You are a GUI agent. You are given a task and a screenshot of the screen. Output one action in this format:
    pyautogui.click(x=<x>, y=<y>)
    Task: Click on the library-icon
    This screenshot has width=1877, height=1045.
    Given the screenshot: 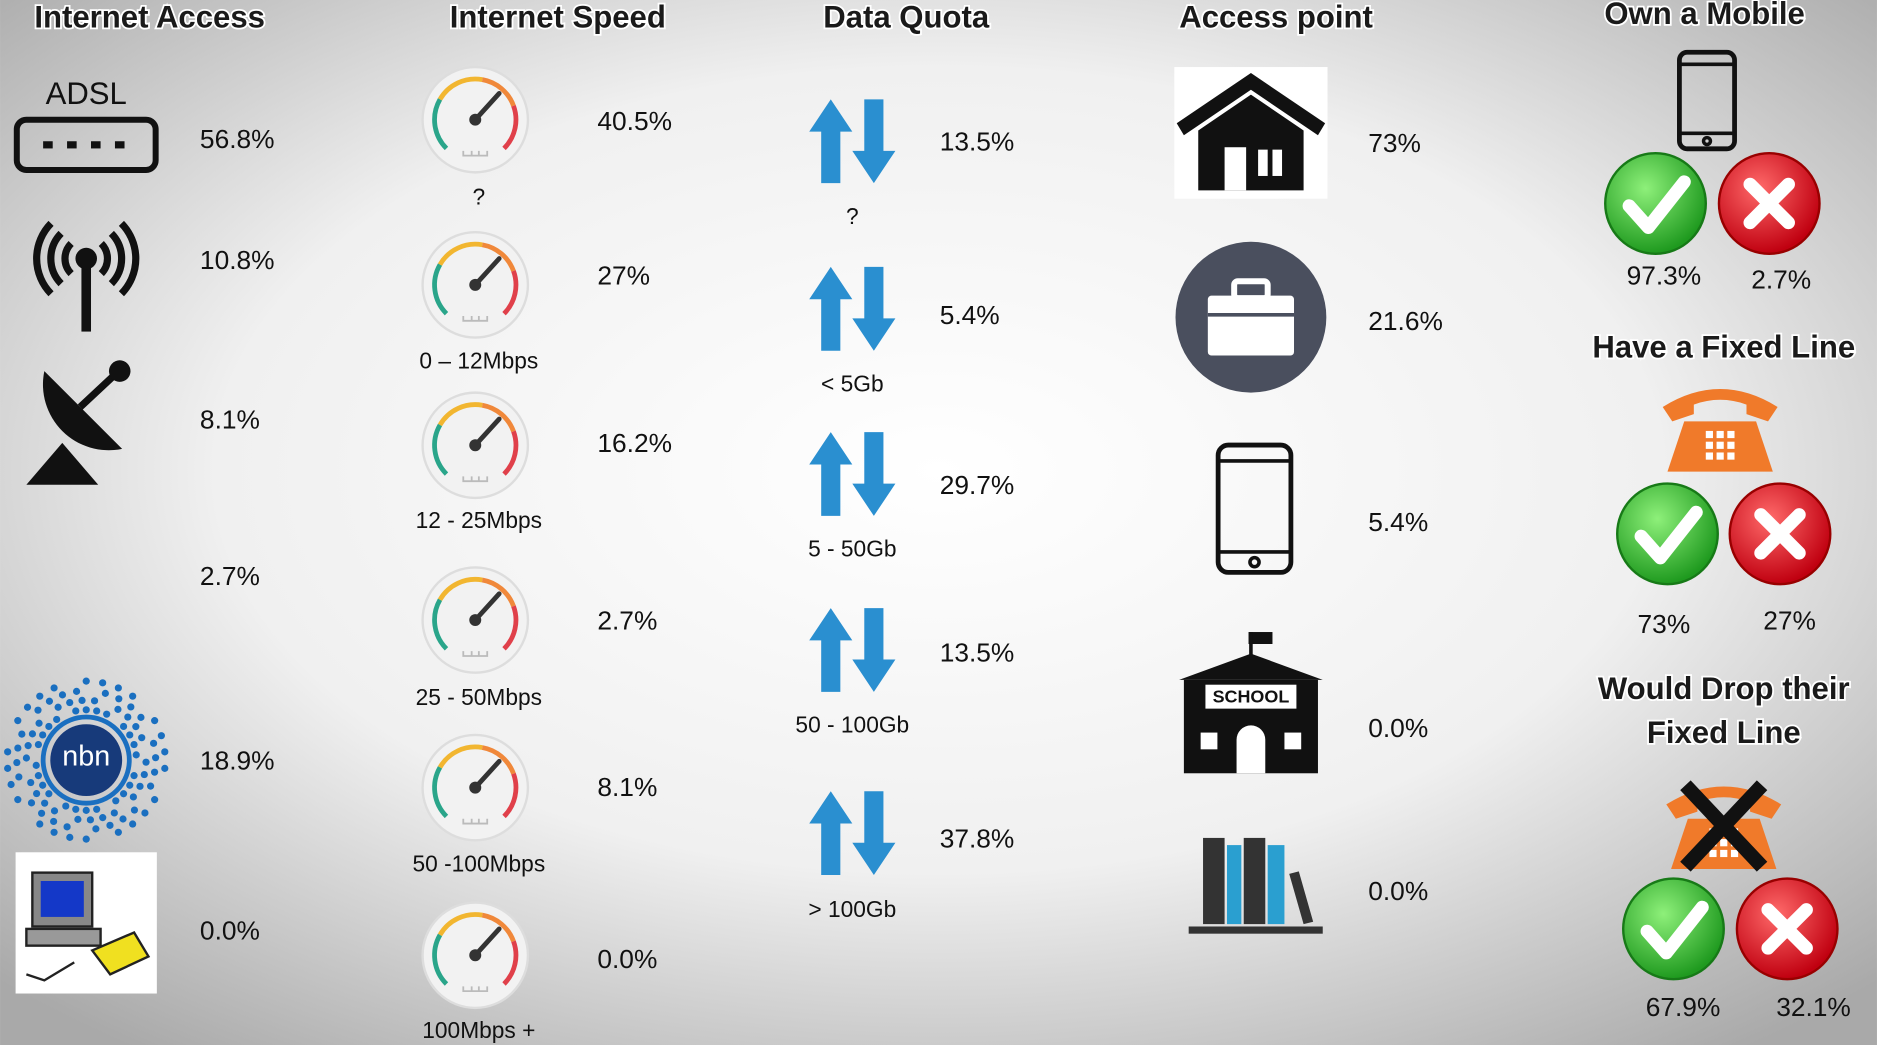 What is the action you would take?
    pyautogui.click(x=1255, y=885)
    